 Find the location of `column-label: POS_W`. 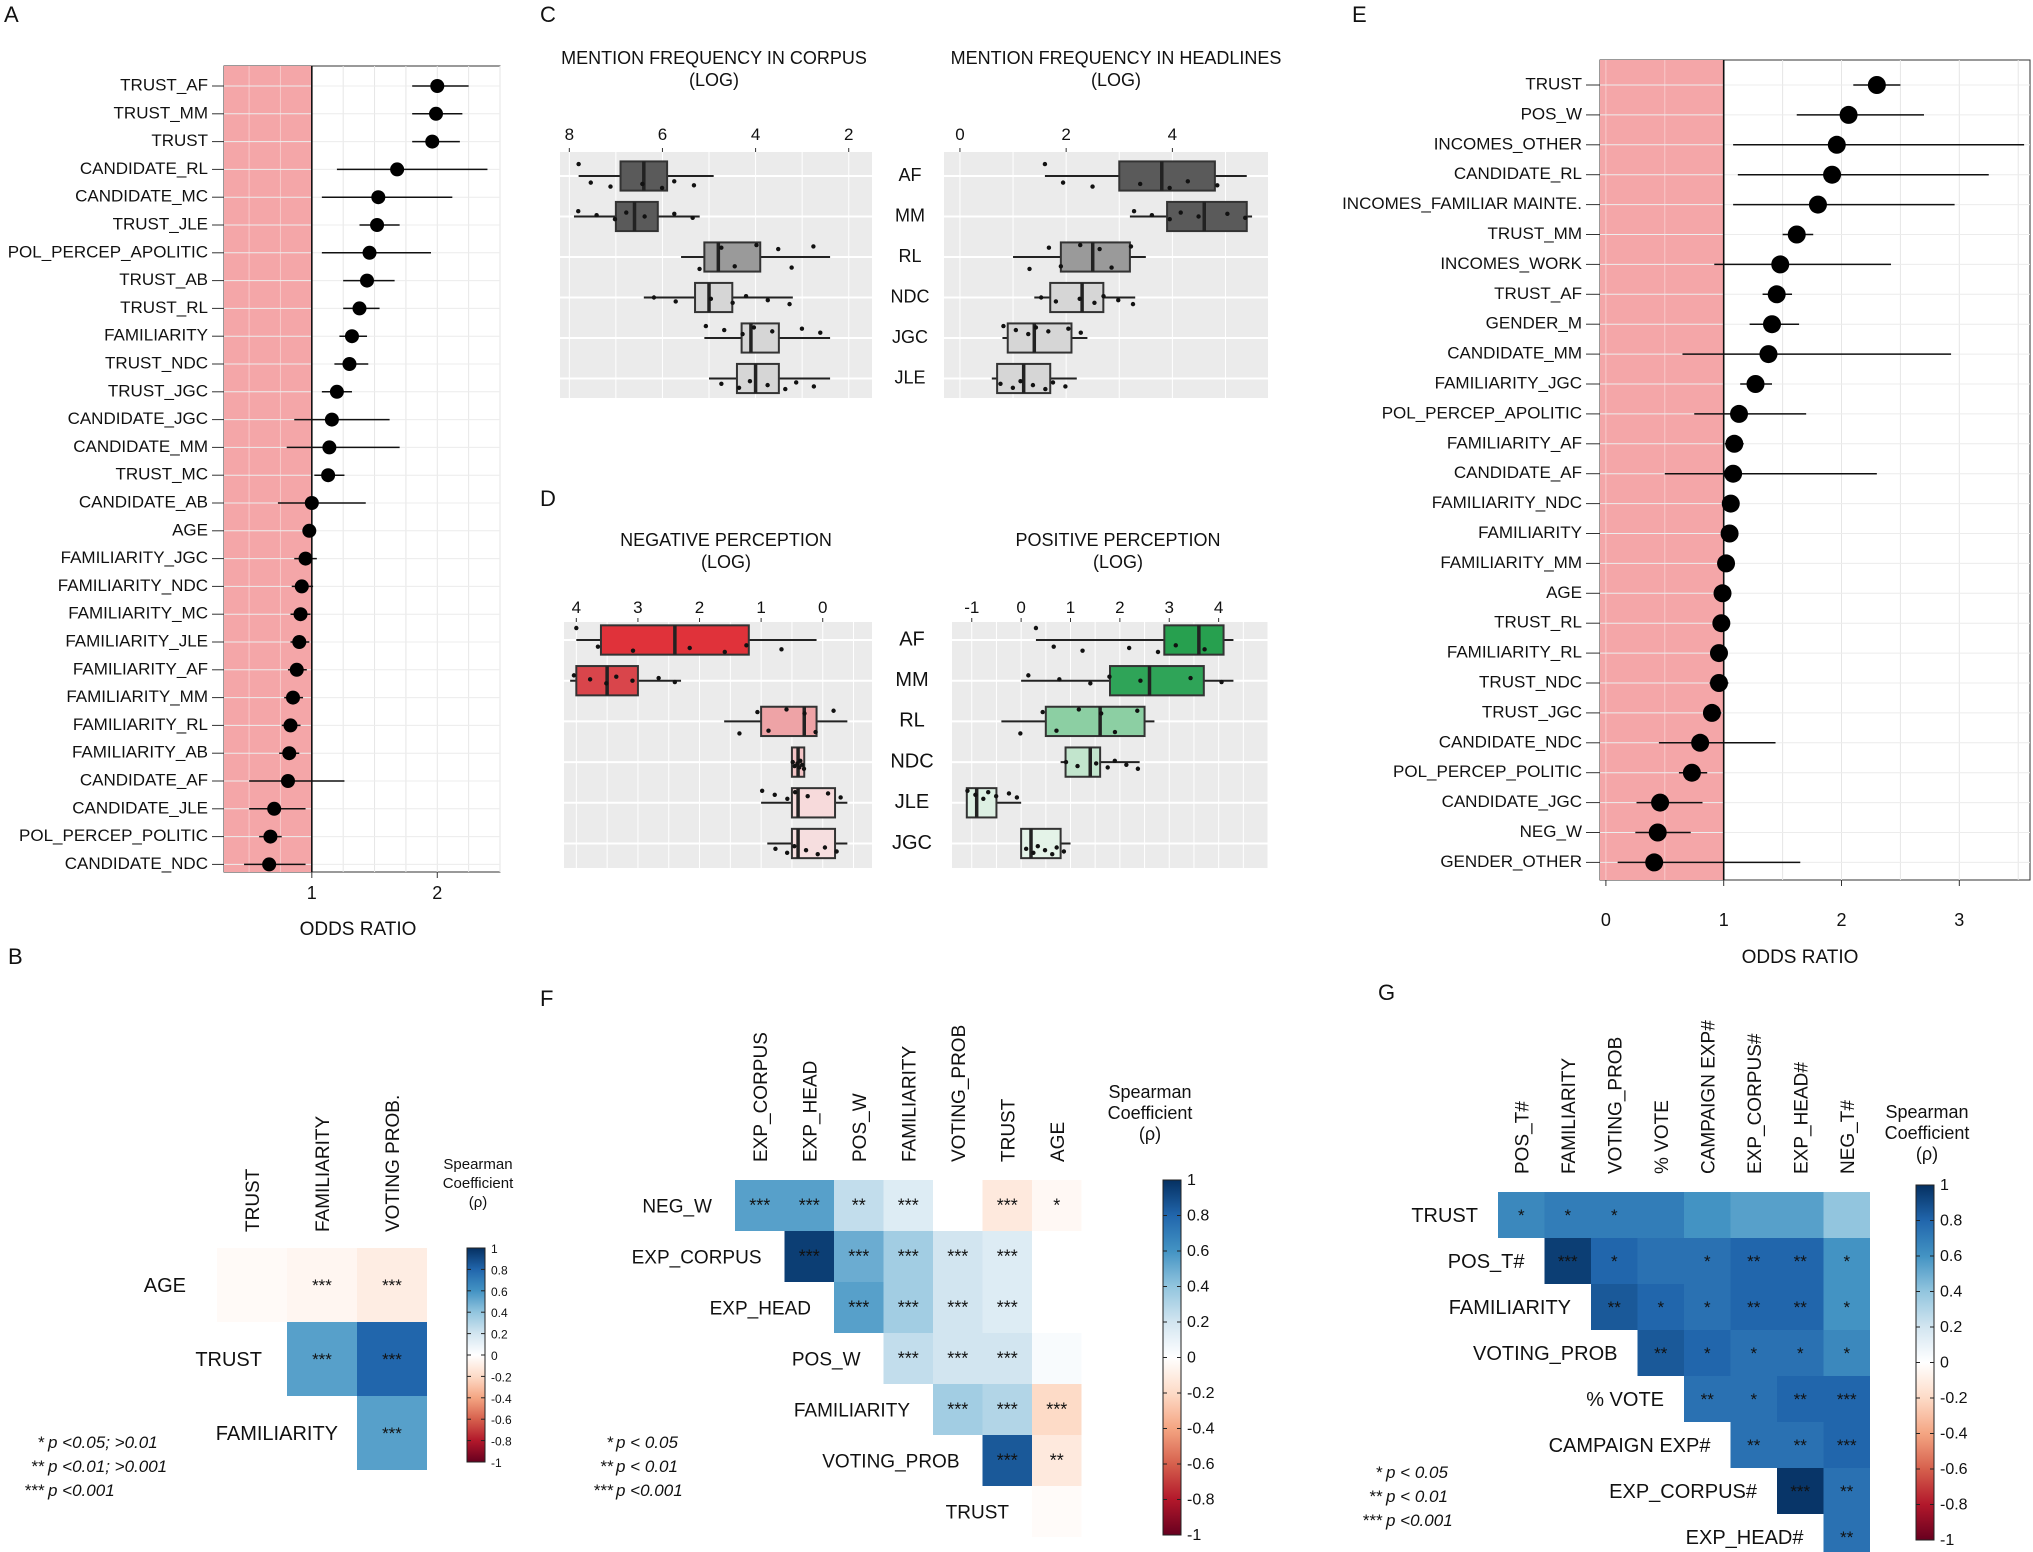

column-label: POS_W is located at coordinates (860, 1127).